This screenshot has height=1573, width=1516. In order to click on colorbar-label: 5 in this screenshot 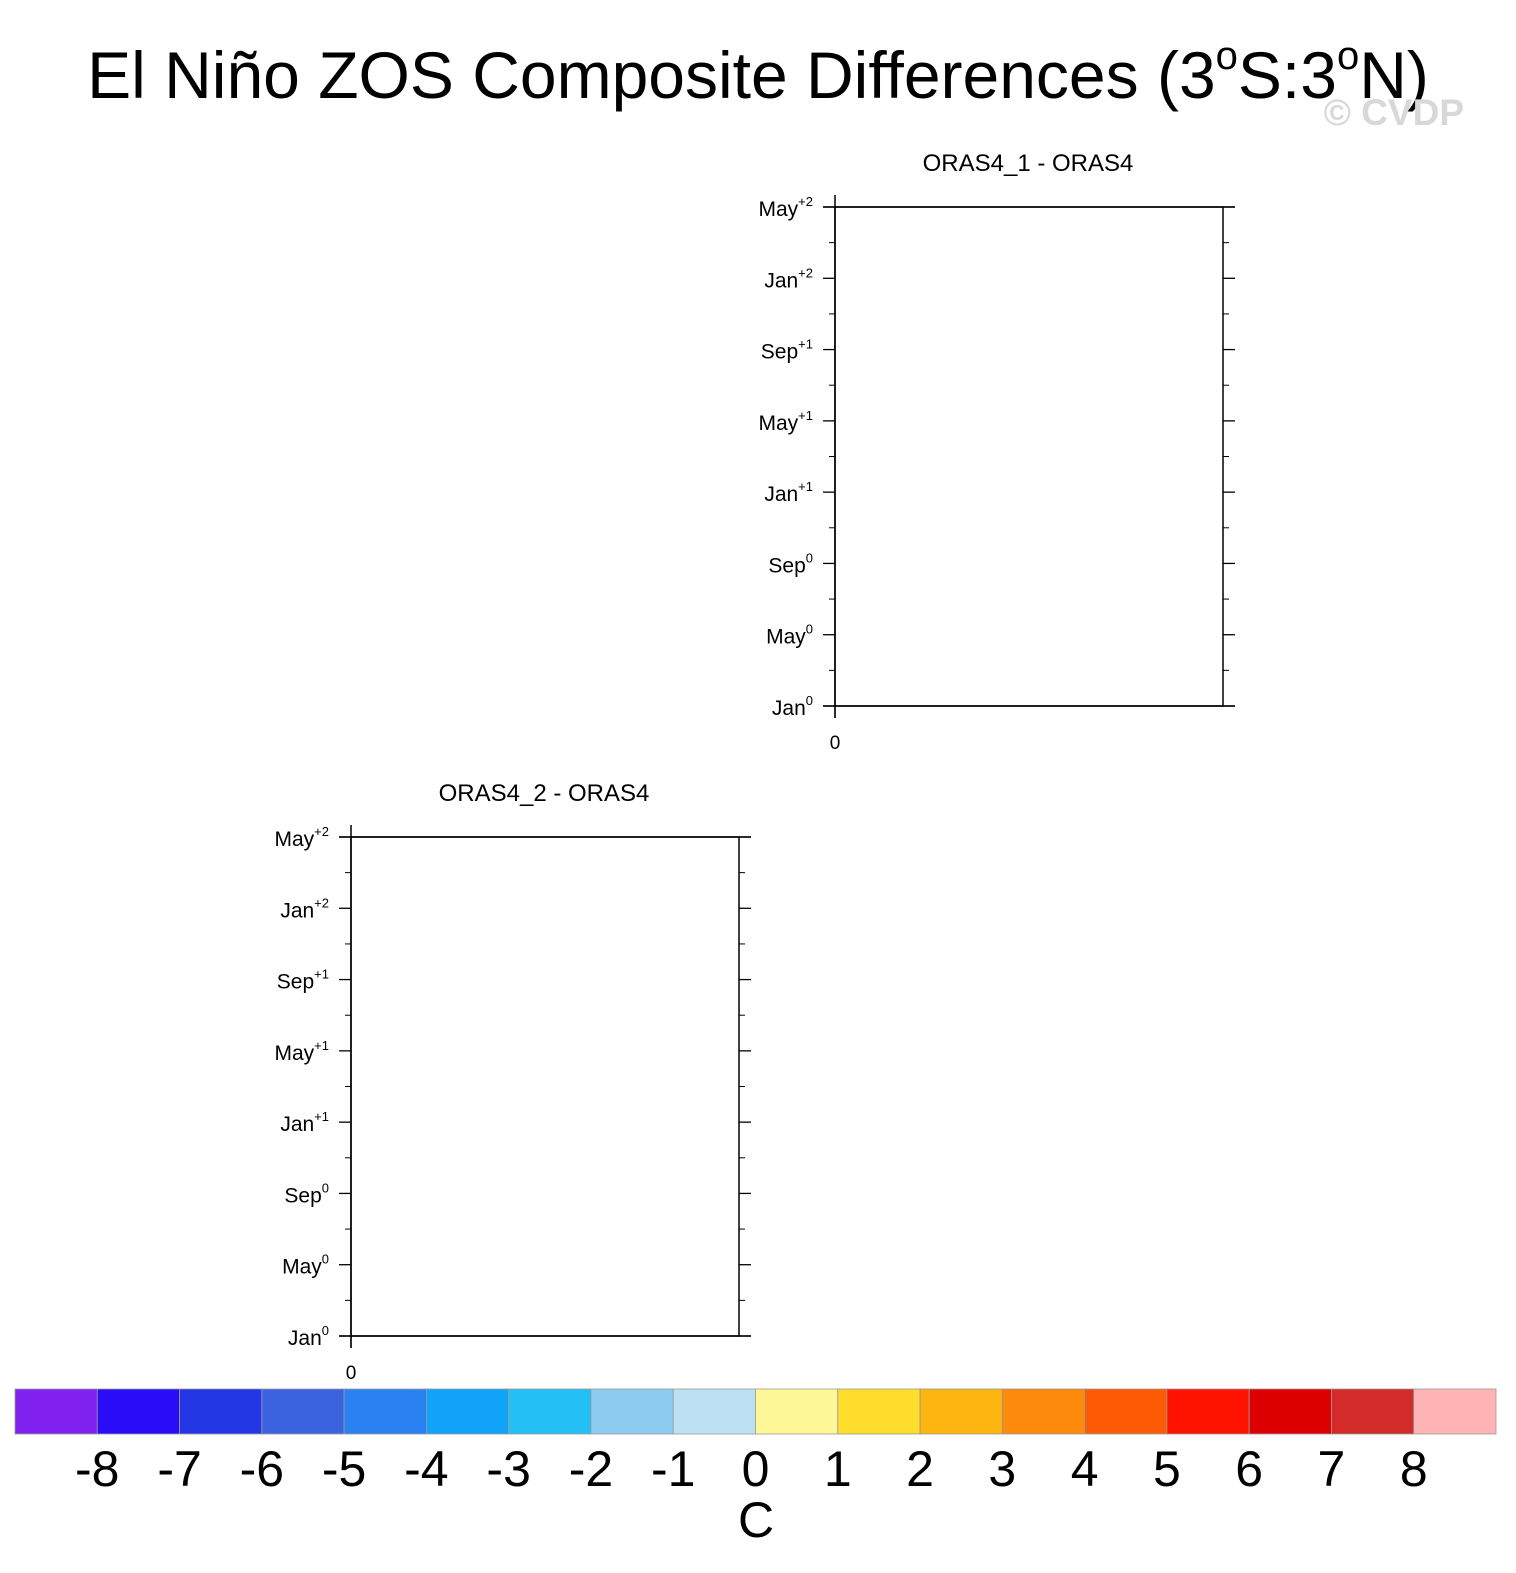, I will do `click(1167, 1469)`.